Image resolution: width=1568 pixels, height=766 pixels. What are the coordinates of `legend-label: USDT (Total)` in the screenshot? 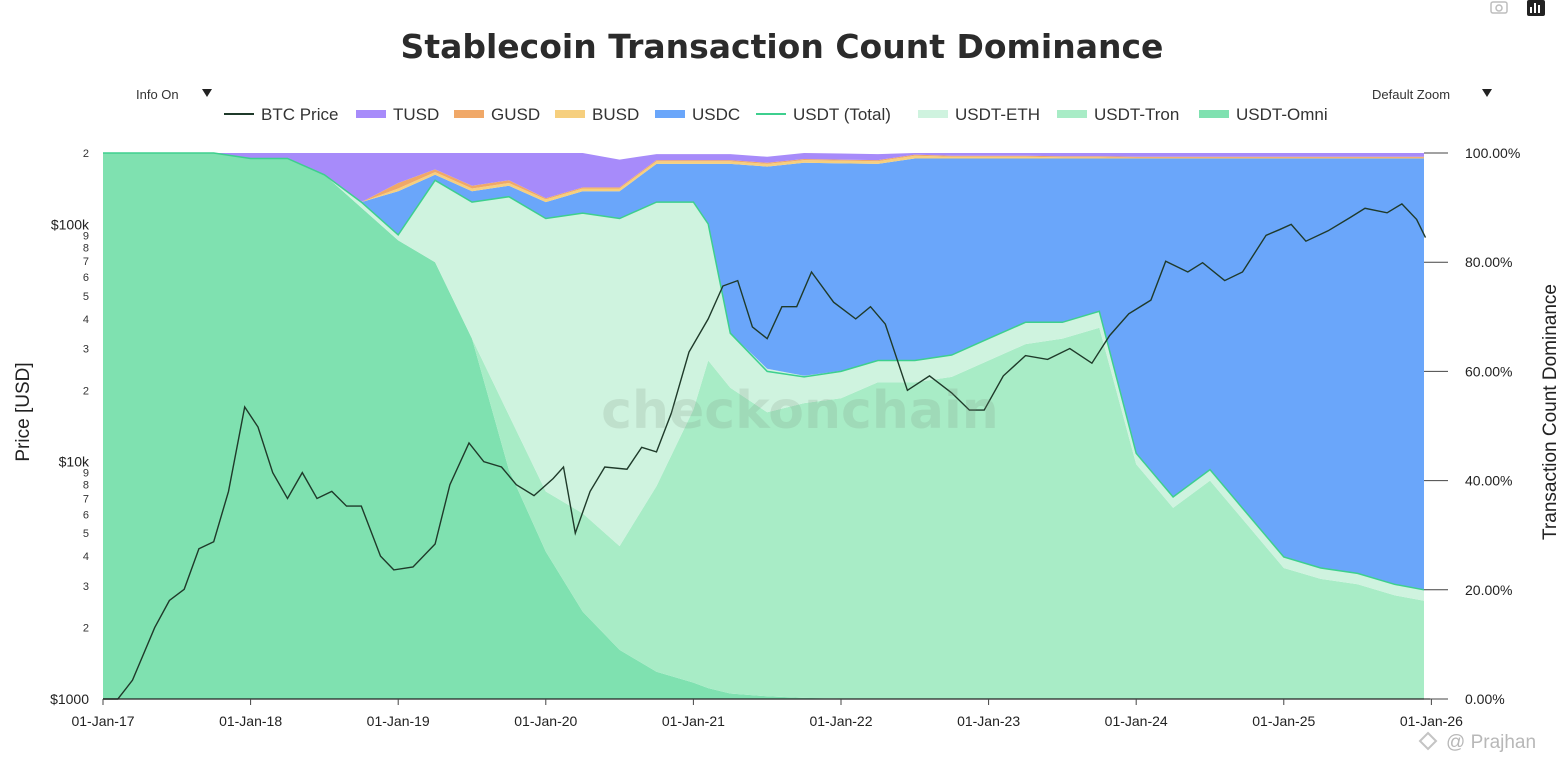 It's located at (842, 114).